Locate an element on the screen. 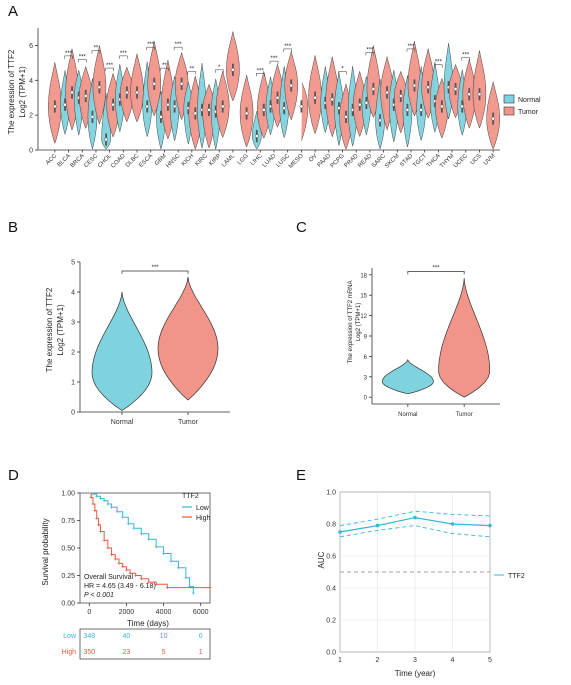  median-tumor-prad is located at coordinates (359, 104).